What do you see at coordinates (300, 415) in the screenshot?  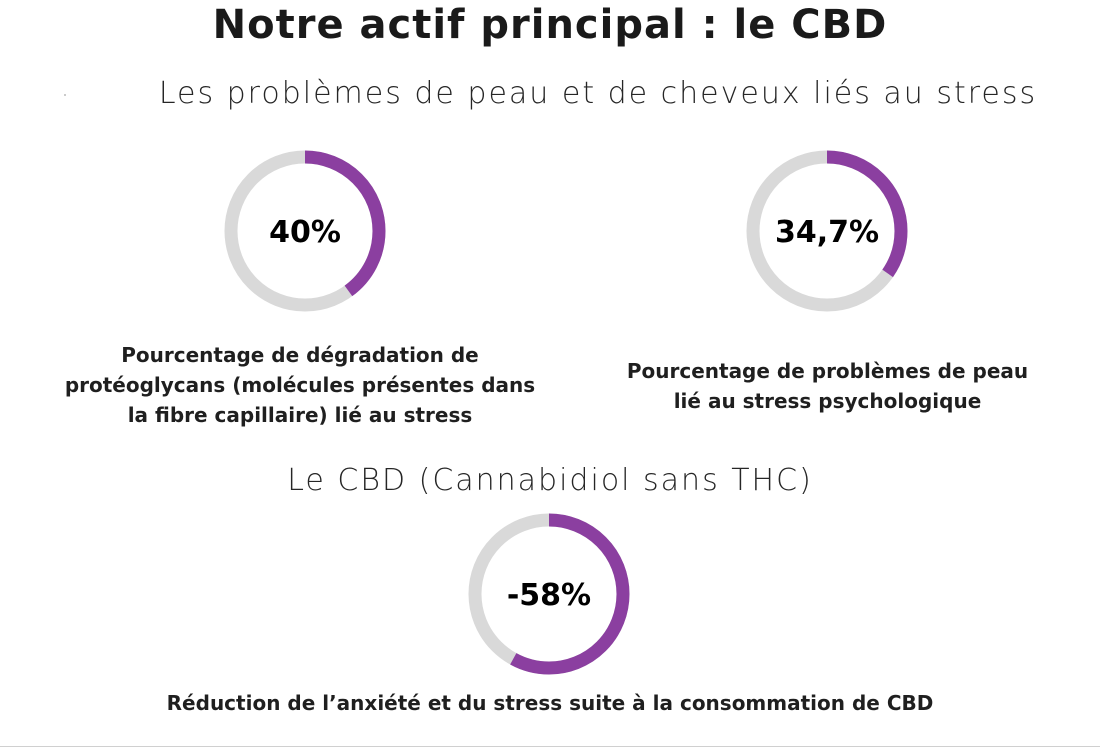 I see `caption-line: la fibre capillaire) lié au stress` at bounding box center [300, 415].